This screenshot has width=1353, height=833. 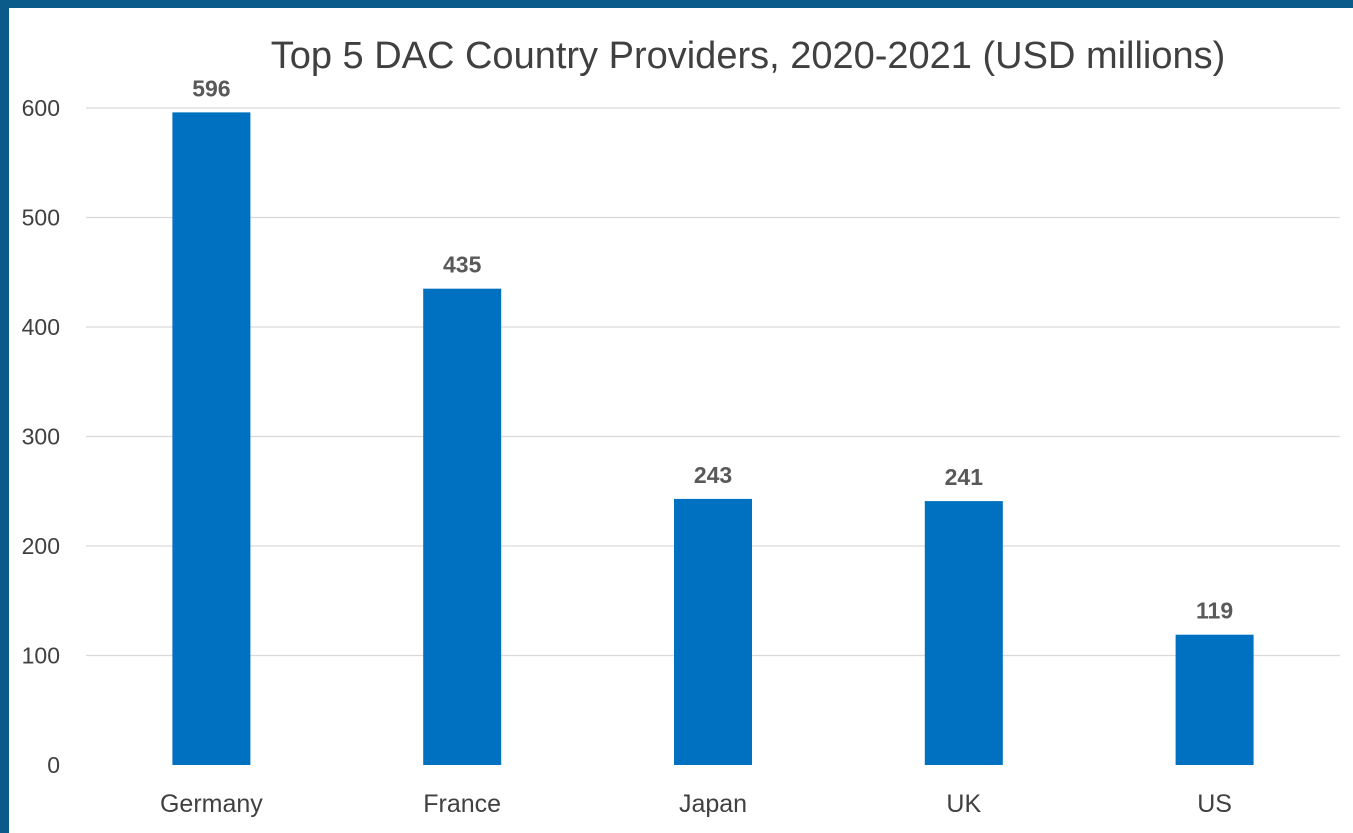 What do you see at coordinates (462, 804) in the screenshot?
I see `x-tick-label: France` at bounding box center [462, 804].